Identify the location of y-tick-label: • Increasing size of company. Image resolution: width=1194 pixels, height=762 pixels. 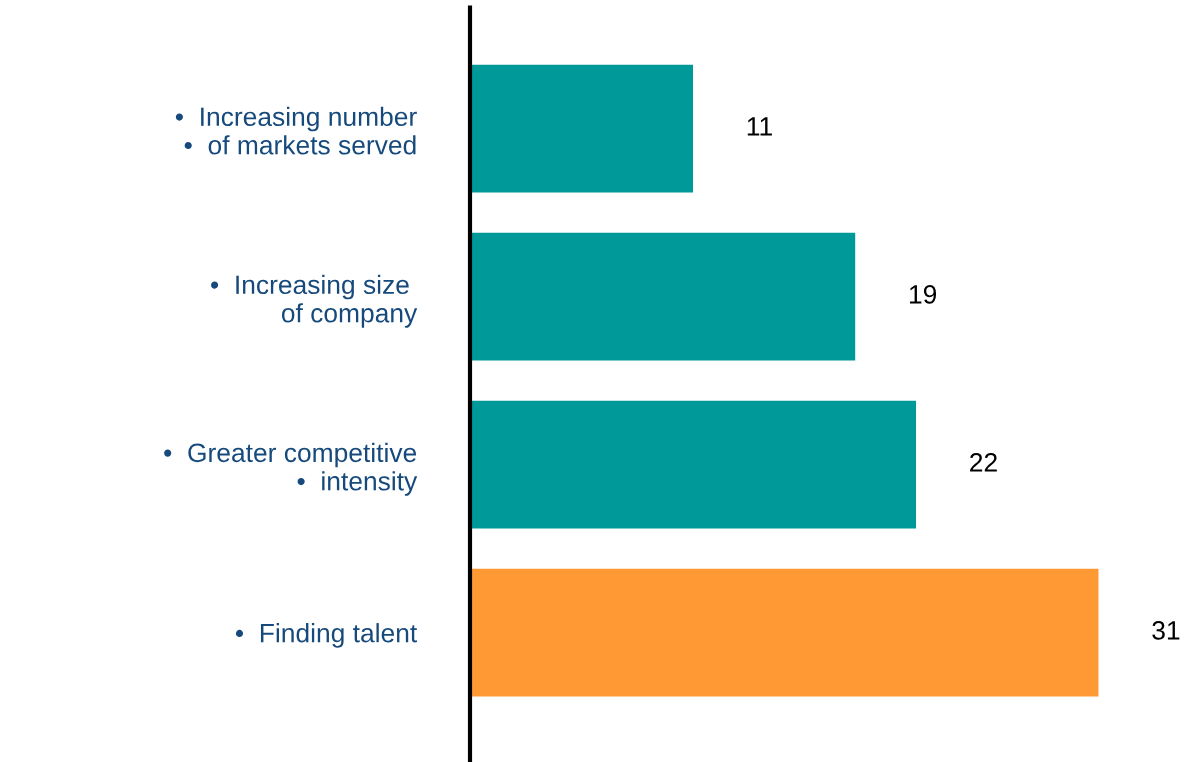
(314, 301).